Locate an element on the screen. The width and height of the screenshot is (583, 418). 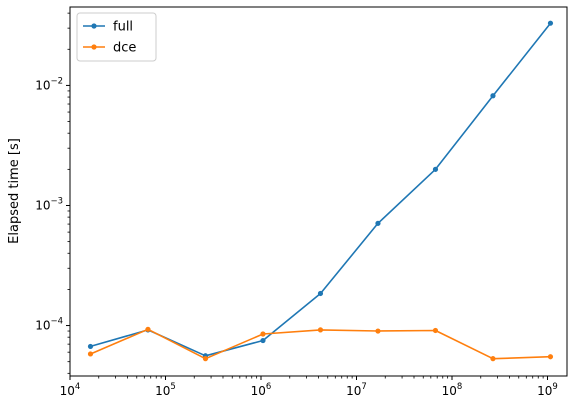
x-tick-label: 10⁷ is located at coordinates (356, 390).